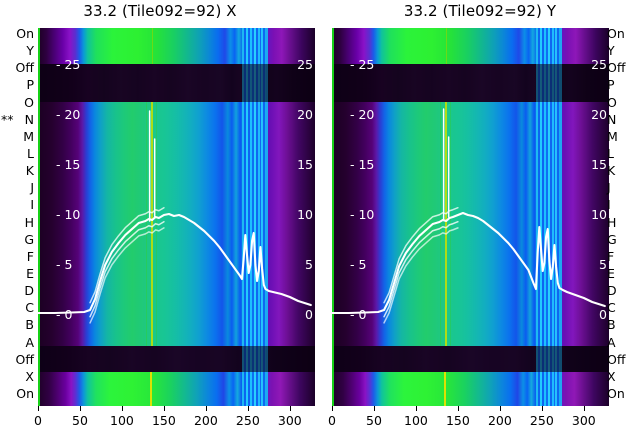 The image size is (640, 440). I want to click on ytick-label-15: - 15, so click(68, 164).